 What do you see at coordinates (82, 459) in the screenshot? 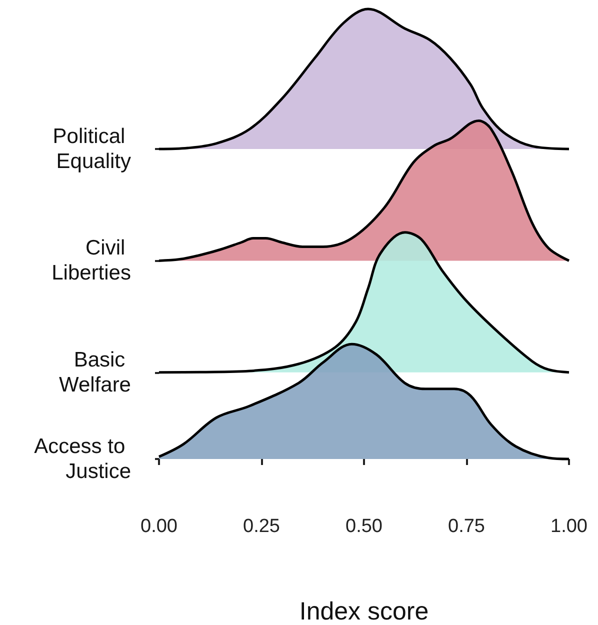
I see `series-label: Access to Justice` at bounding box center [82, 459].